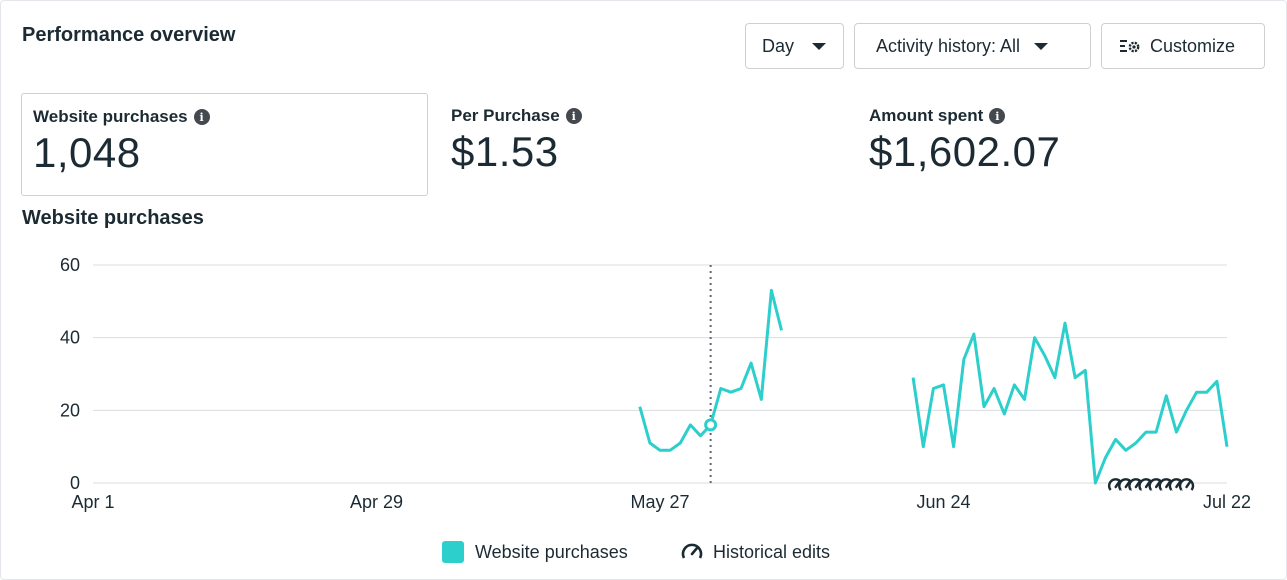 Image resolution: width=1287 pixels, height=580 pixels. Describe the element at coordinates (113, 218) in the screenshot. I see `chart-title: Website purchases` at that location.